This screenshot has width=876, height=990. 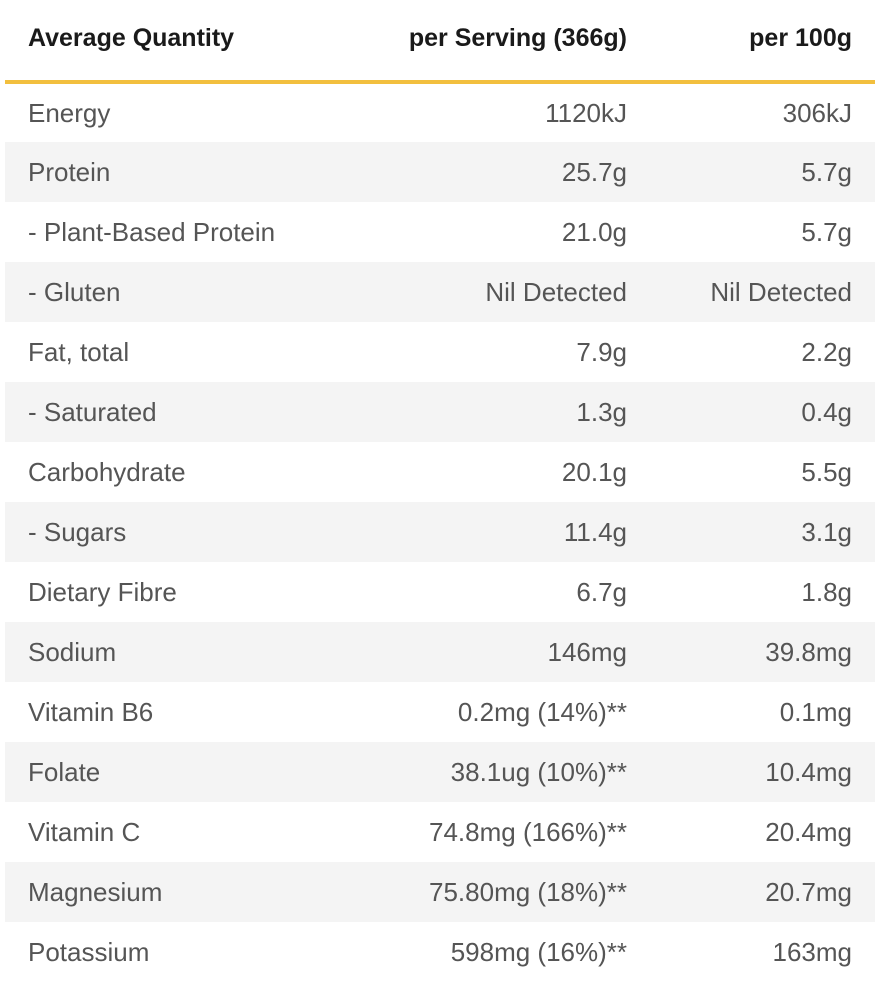 What do you see at coordinates (440, 113) in the screenshot?
I see `table-row-energy: Energy 1120kJ 306kJ` at bounding box center [440, 113].